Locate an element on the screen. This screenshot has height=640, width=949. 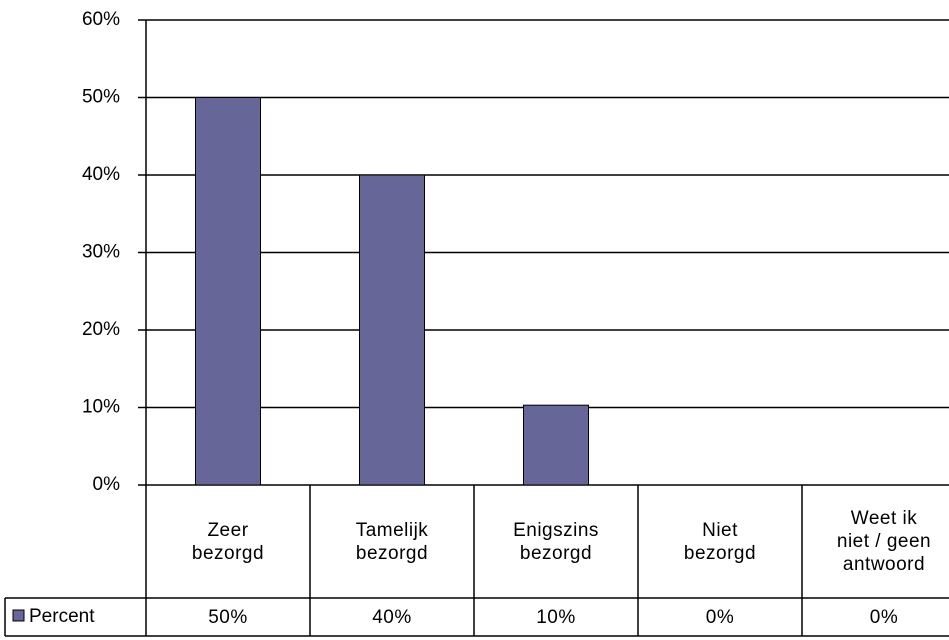
y-tick-label: 30% is located at coordinates (101, 252).